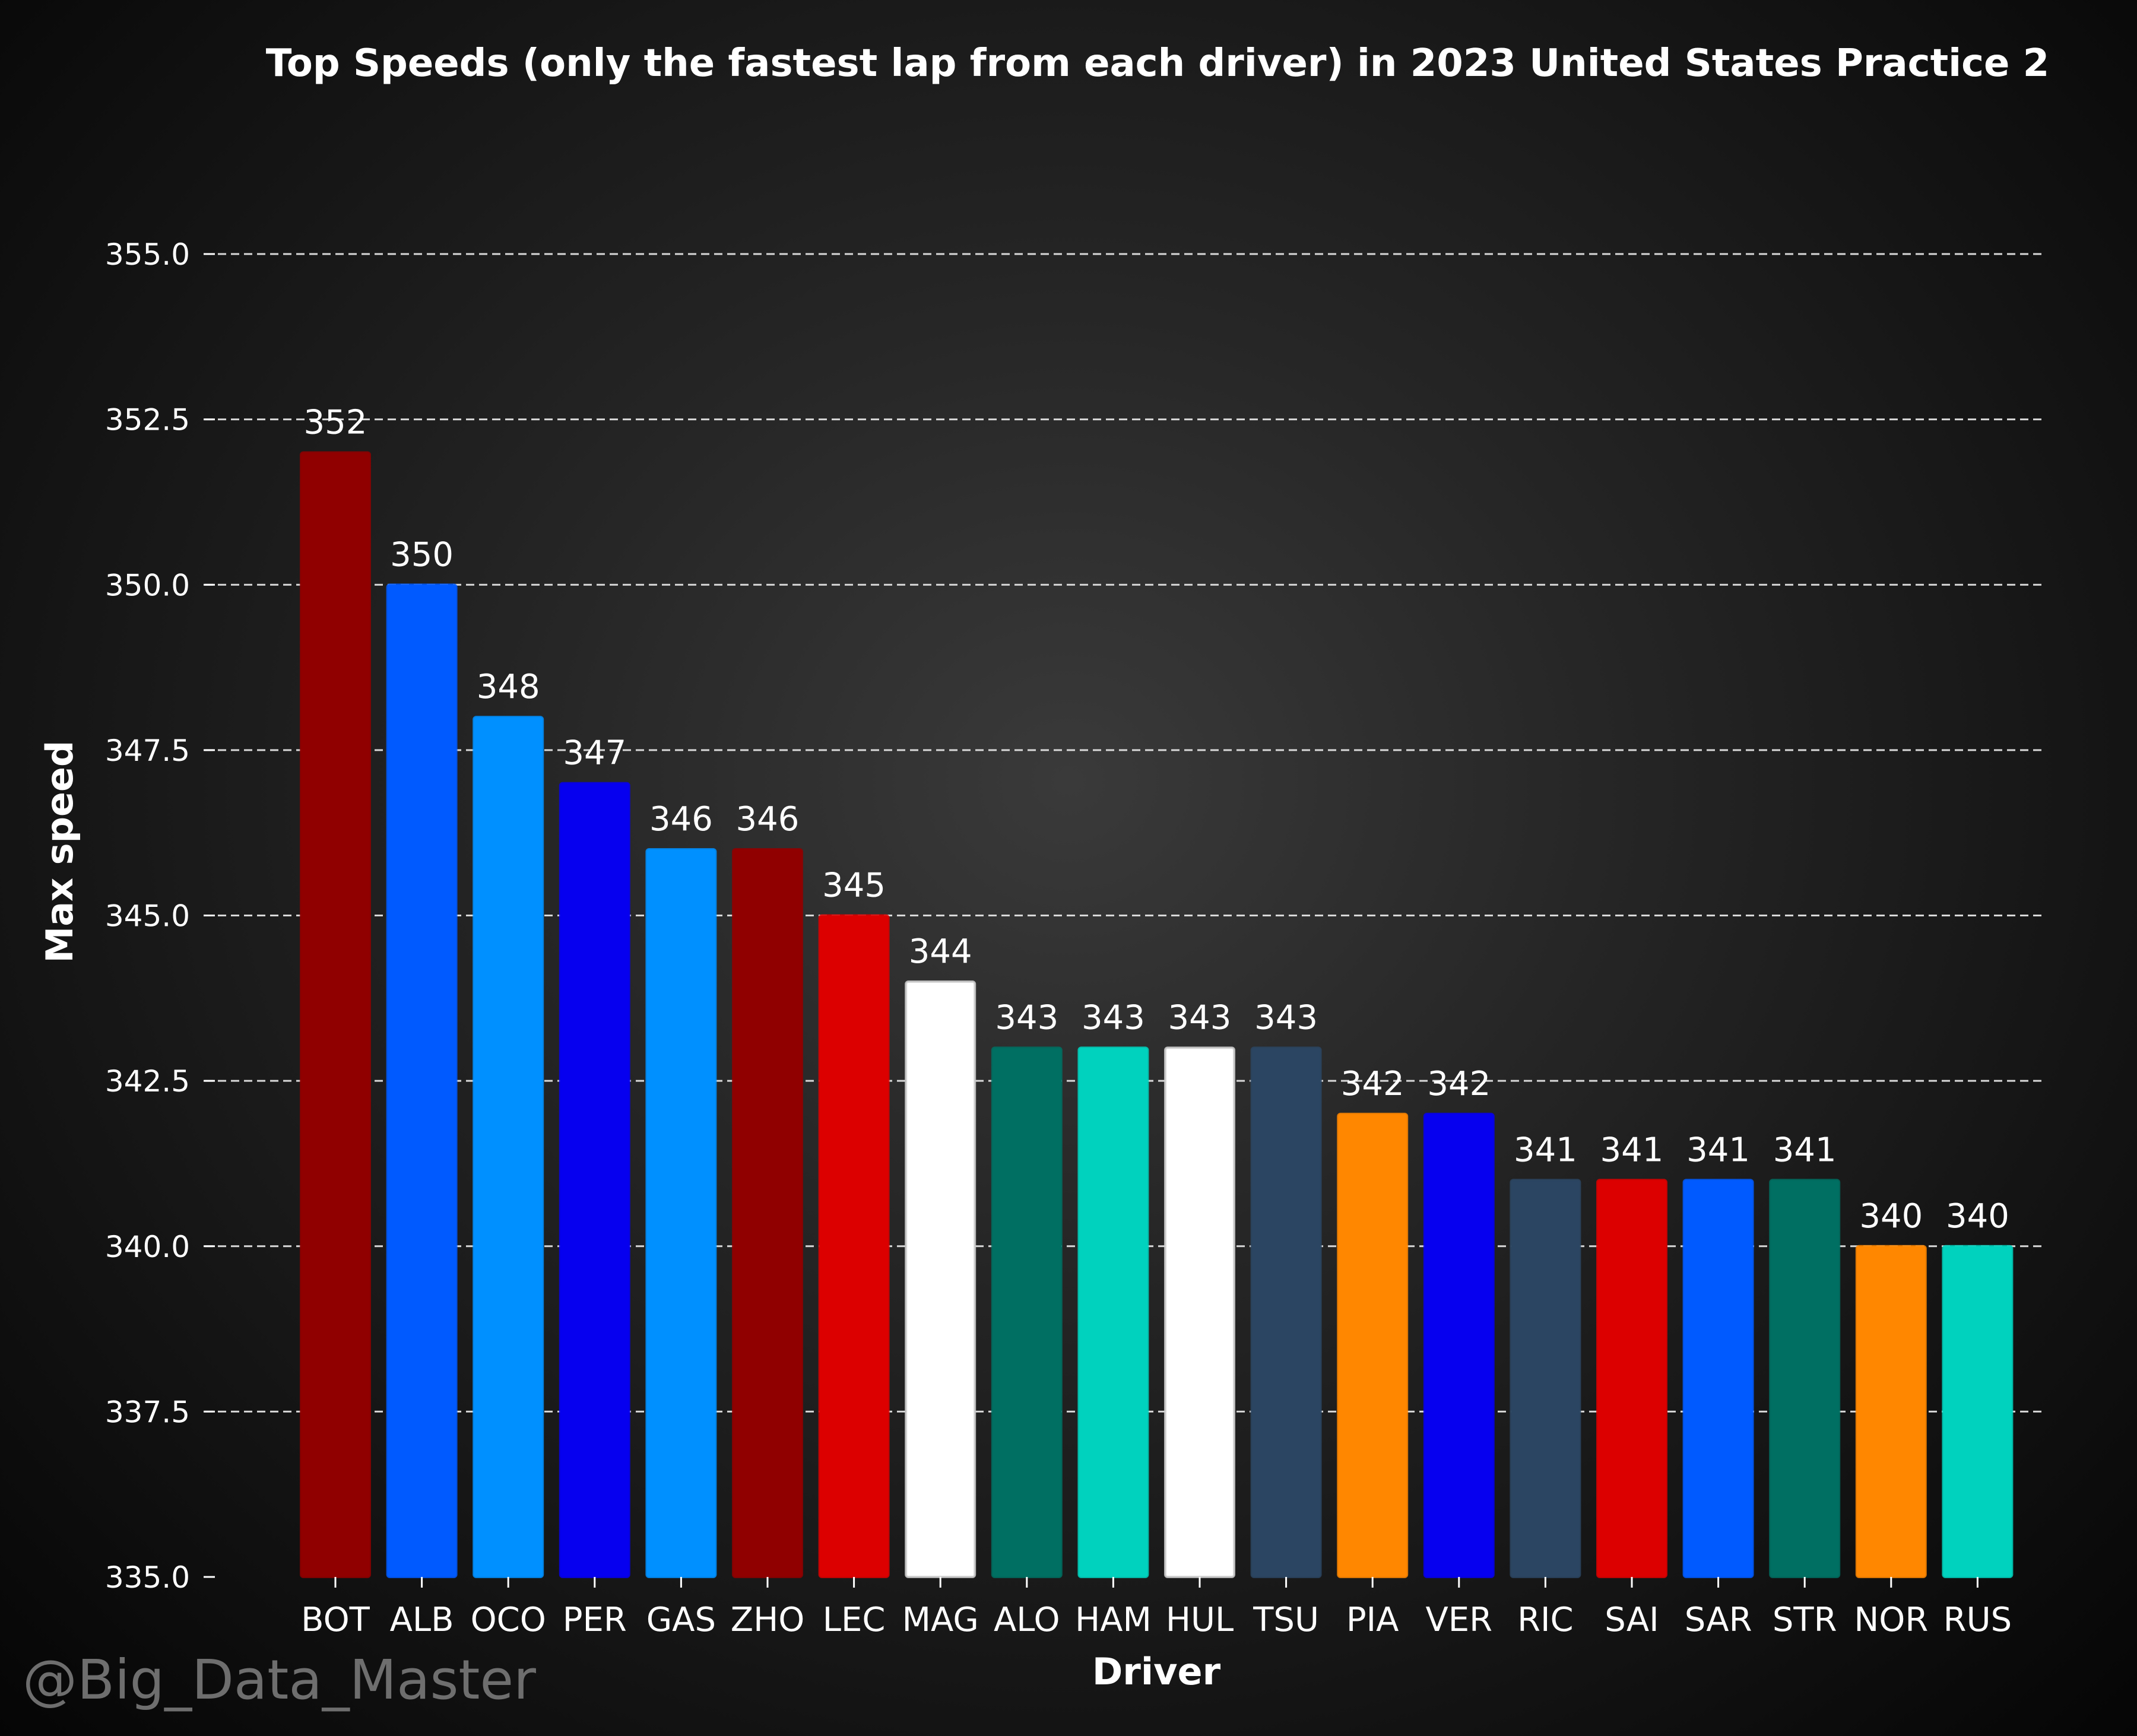 The width and height of the screenshot is (2137, 1736). Describe the element at coordinates (335, 1620) in the screenshot. I see `x-tick-label: BOT` at that location.